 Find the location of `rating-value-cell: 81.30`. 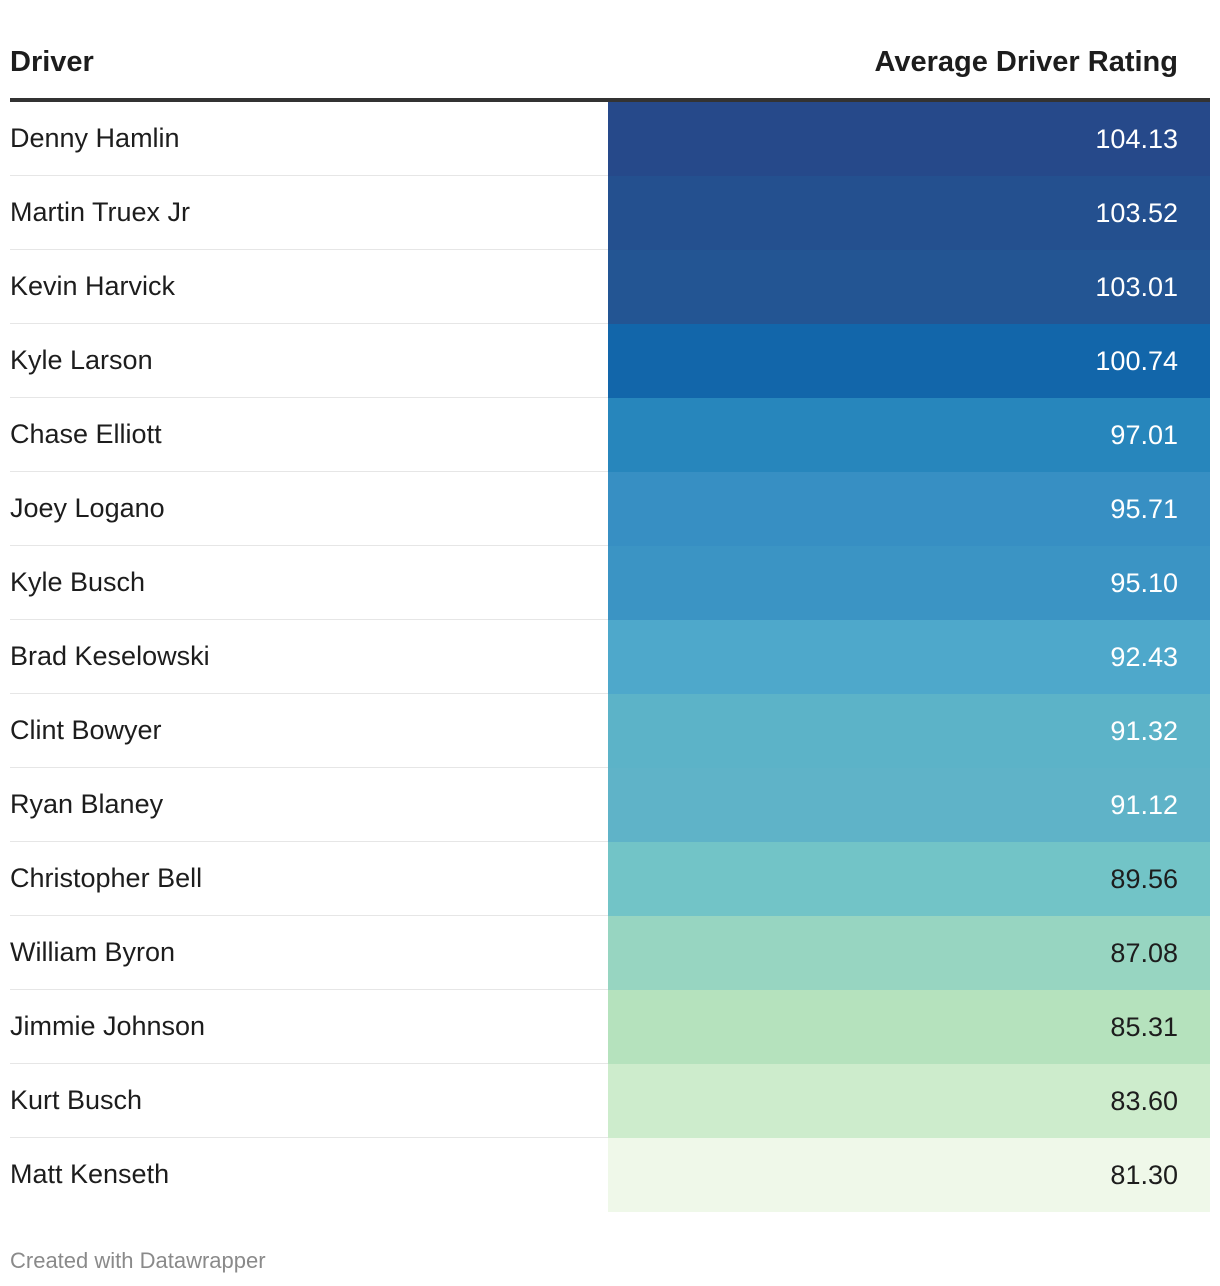

rating-value-cell: 81.30 is located at coordinates (909, 1175).